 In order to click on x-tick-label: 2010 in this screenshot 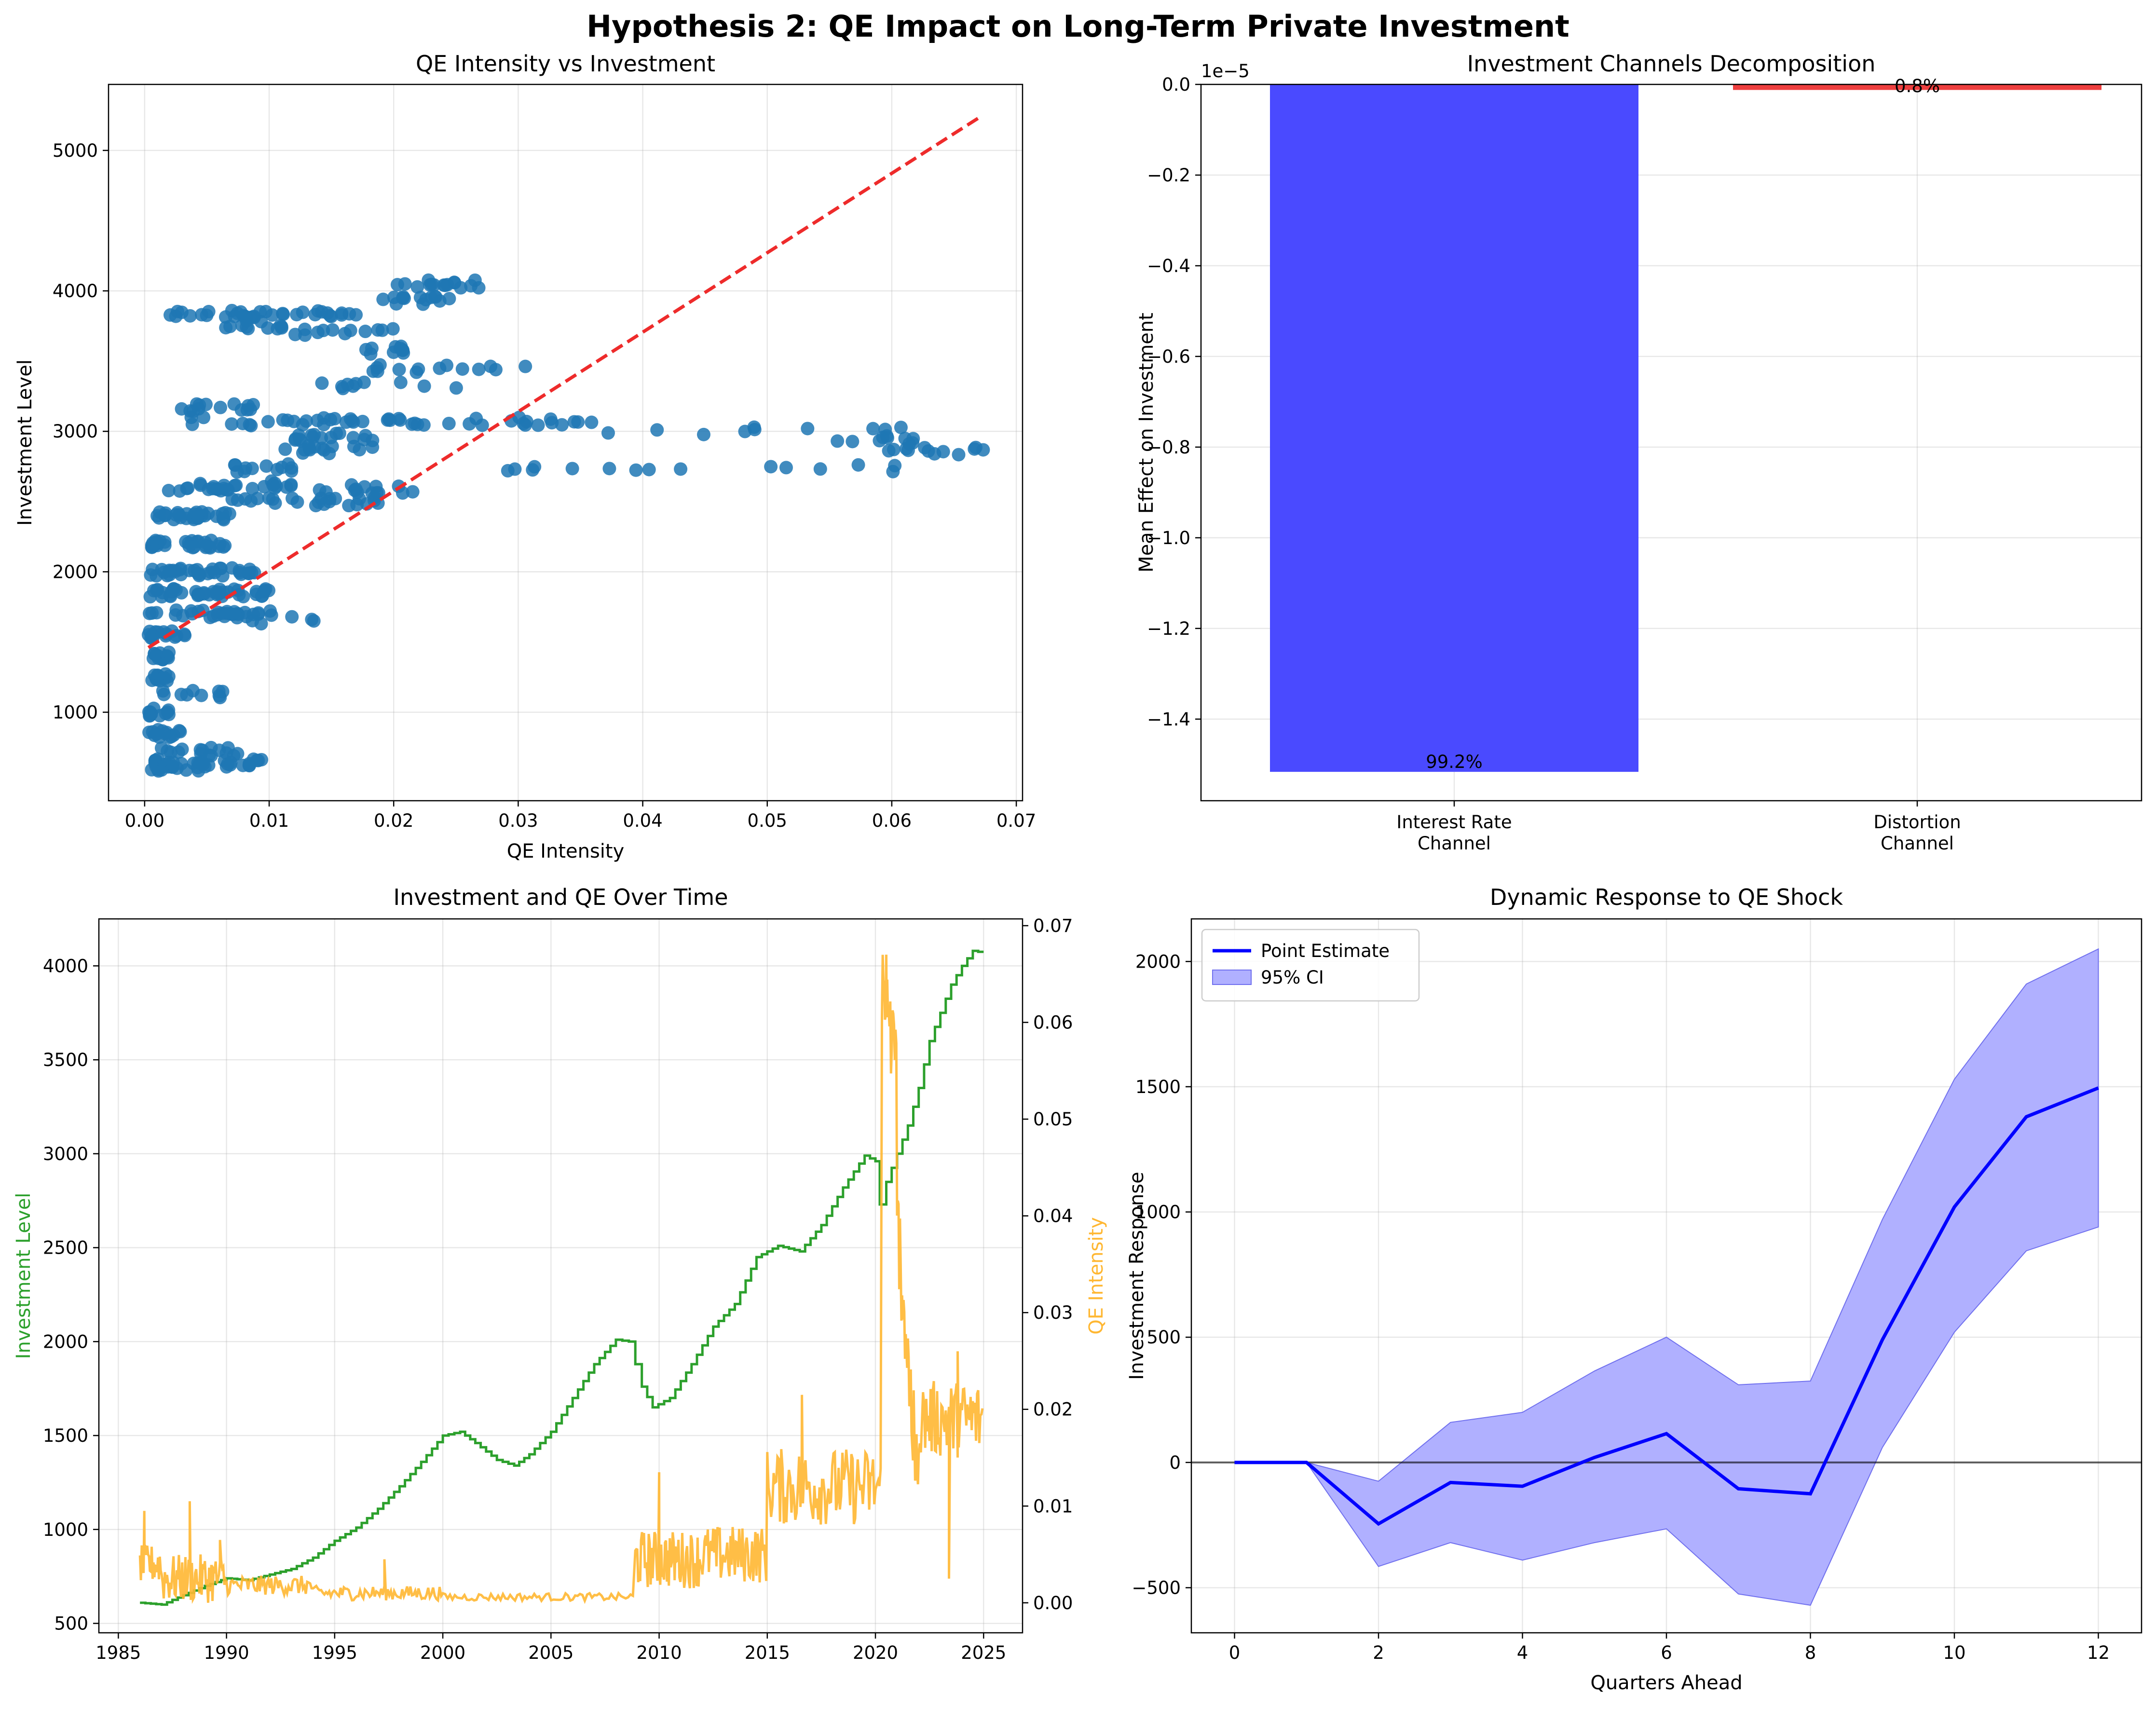, I will do `click(659, 1652)`.